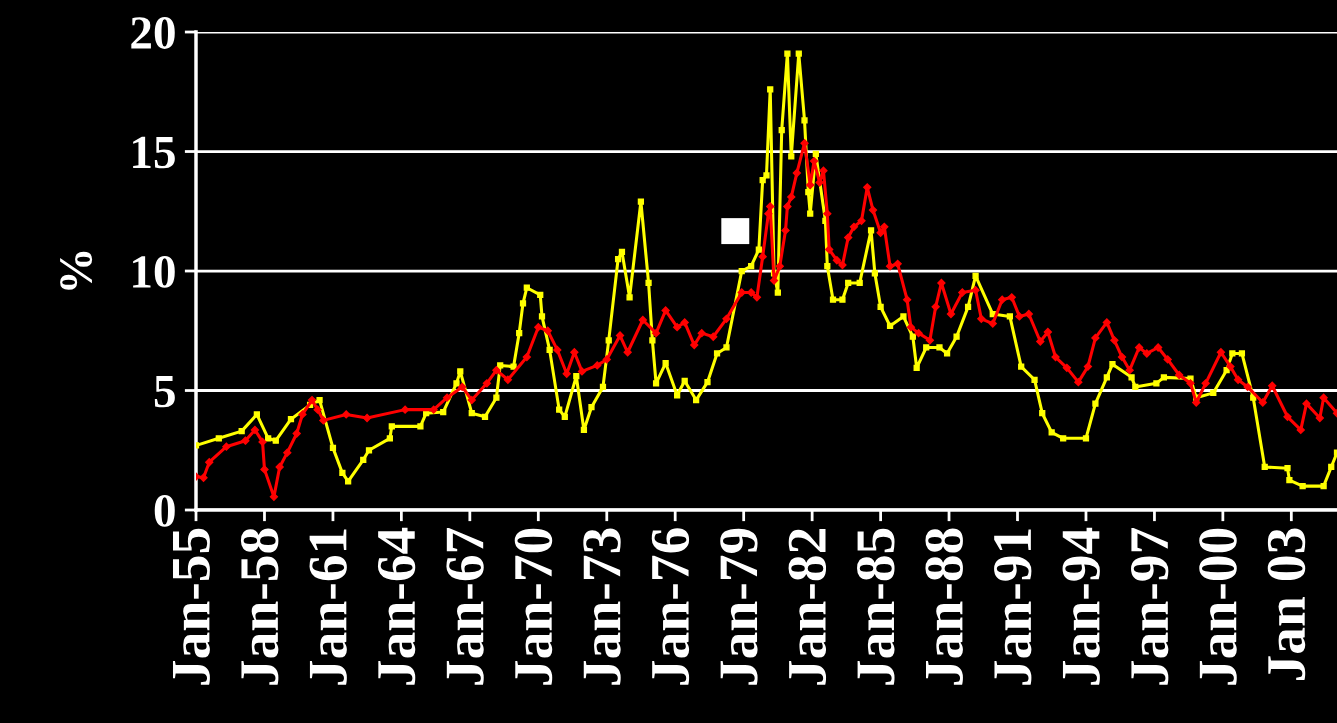 This screenshot has height=723, width=1337. I want to click on x-tick-label: Jan-61, so click(328, 607).